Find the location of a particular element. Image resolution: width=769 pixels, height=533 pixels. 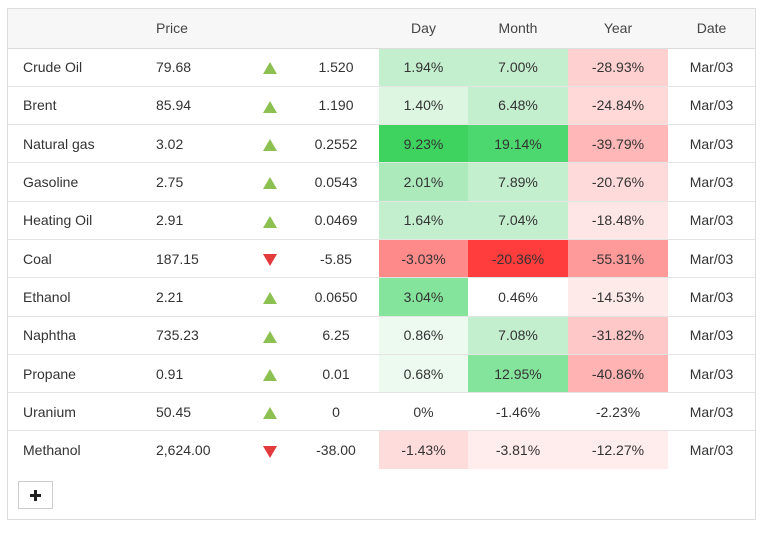

price-cell: 79.68 is located at coordinates (199, 67).